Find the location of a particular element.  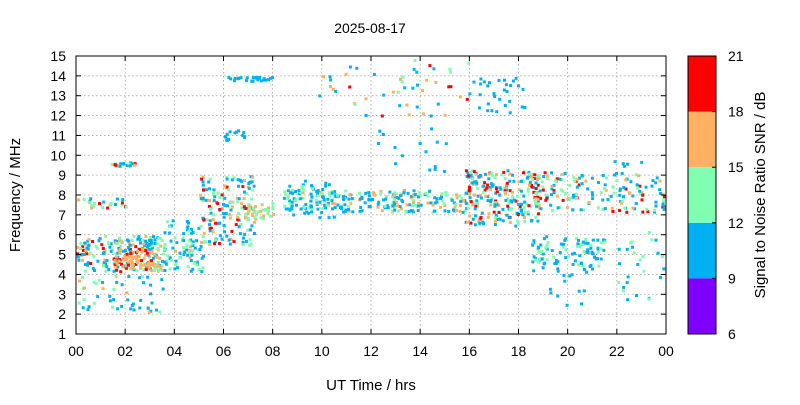

y-tick-label: 1 is located at coordinates (62, 334).